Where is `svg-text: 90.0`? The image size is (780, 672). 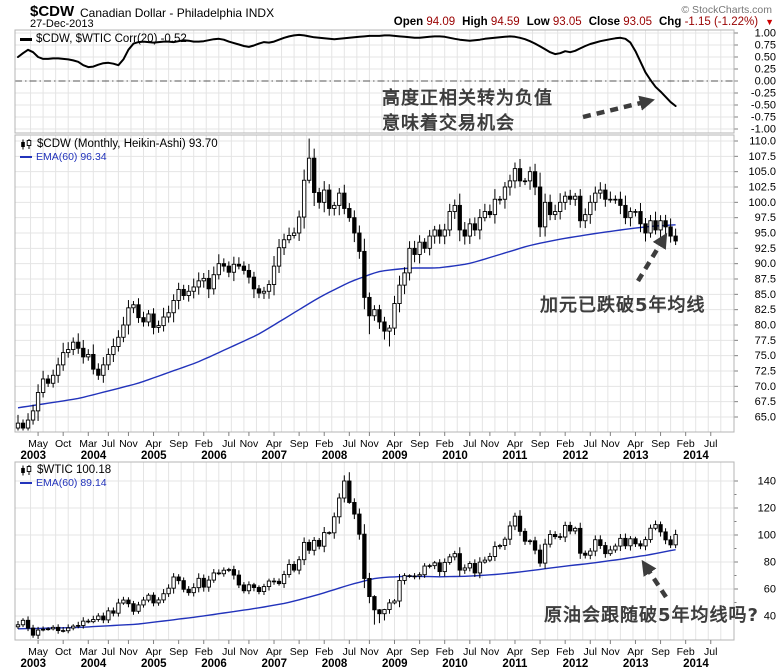 svg-text: 90.0 is located at coordinates (765, 264).